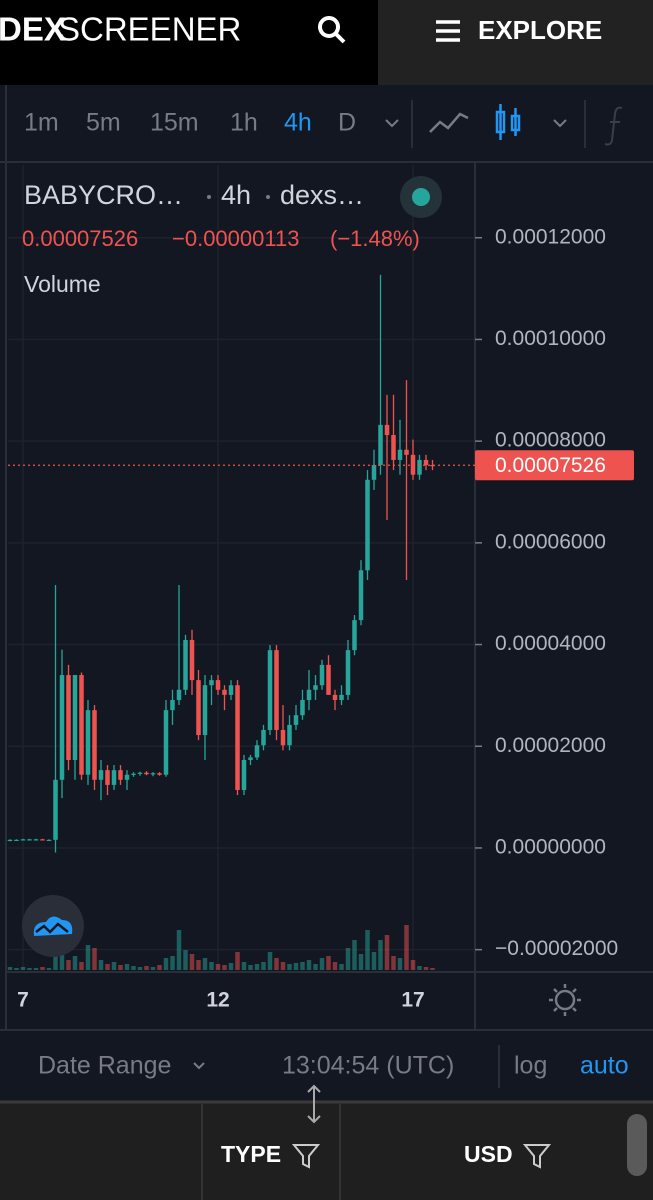 The height and width of the screenshot is (1200, 653). Describe the element at coordinates (604, 1066) in the screenshot. I see `auto-toggle: auto` at that location.